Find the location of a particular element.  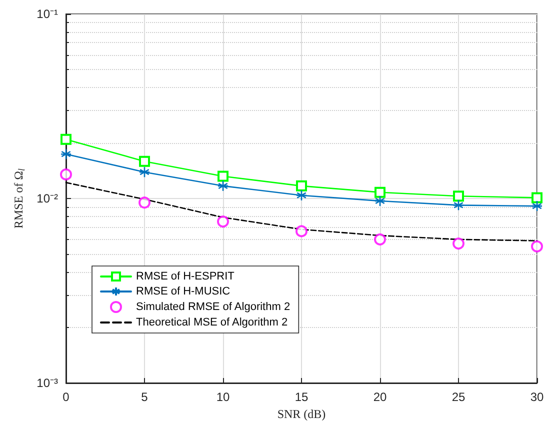

x-tick-label: 30 is located at coordinates (537, 397).